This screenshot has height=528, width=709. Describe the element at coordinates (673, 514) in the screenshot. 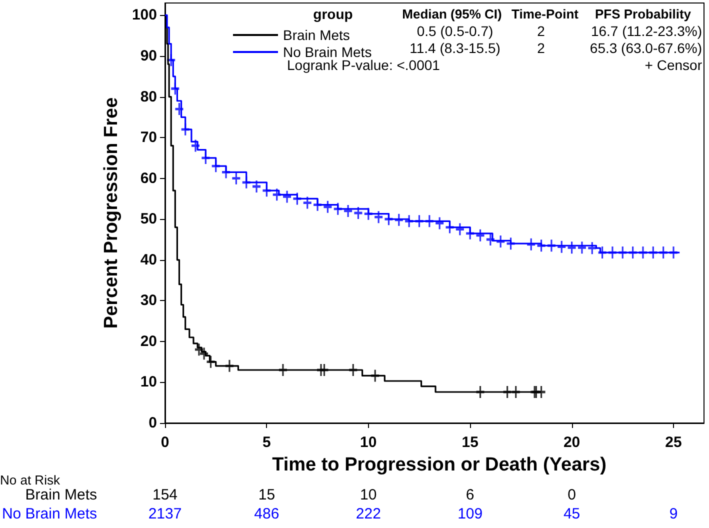

I see `text: 9` at that location.